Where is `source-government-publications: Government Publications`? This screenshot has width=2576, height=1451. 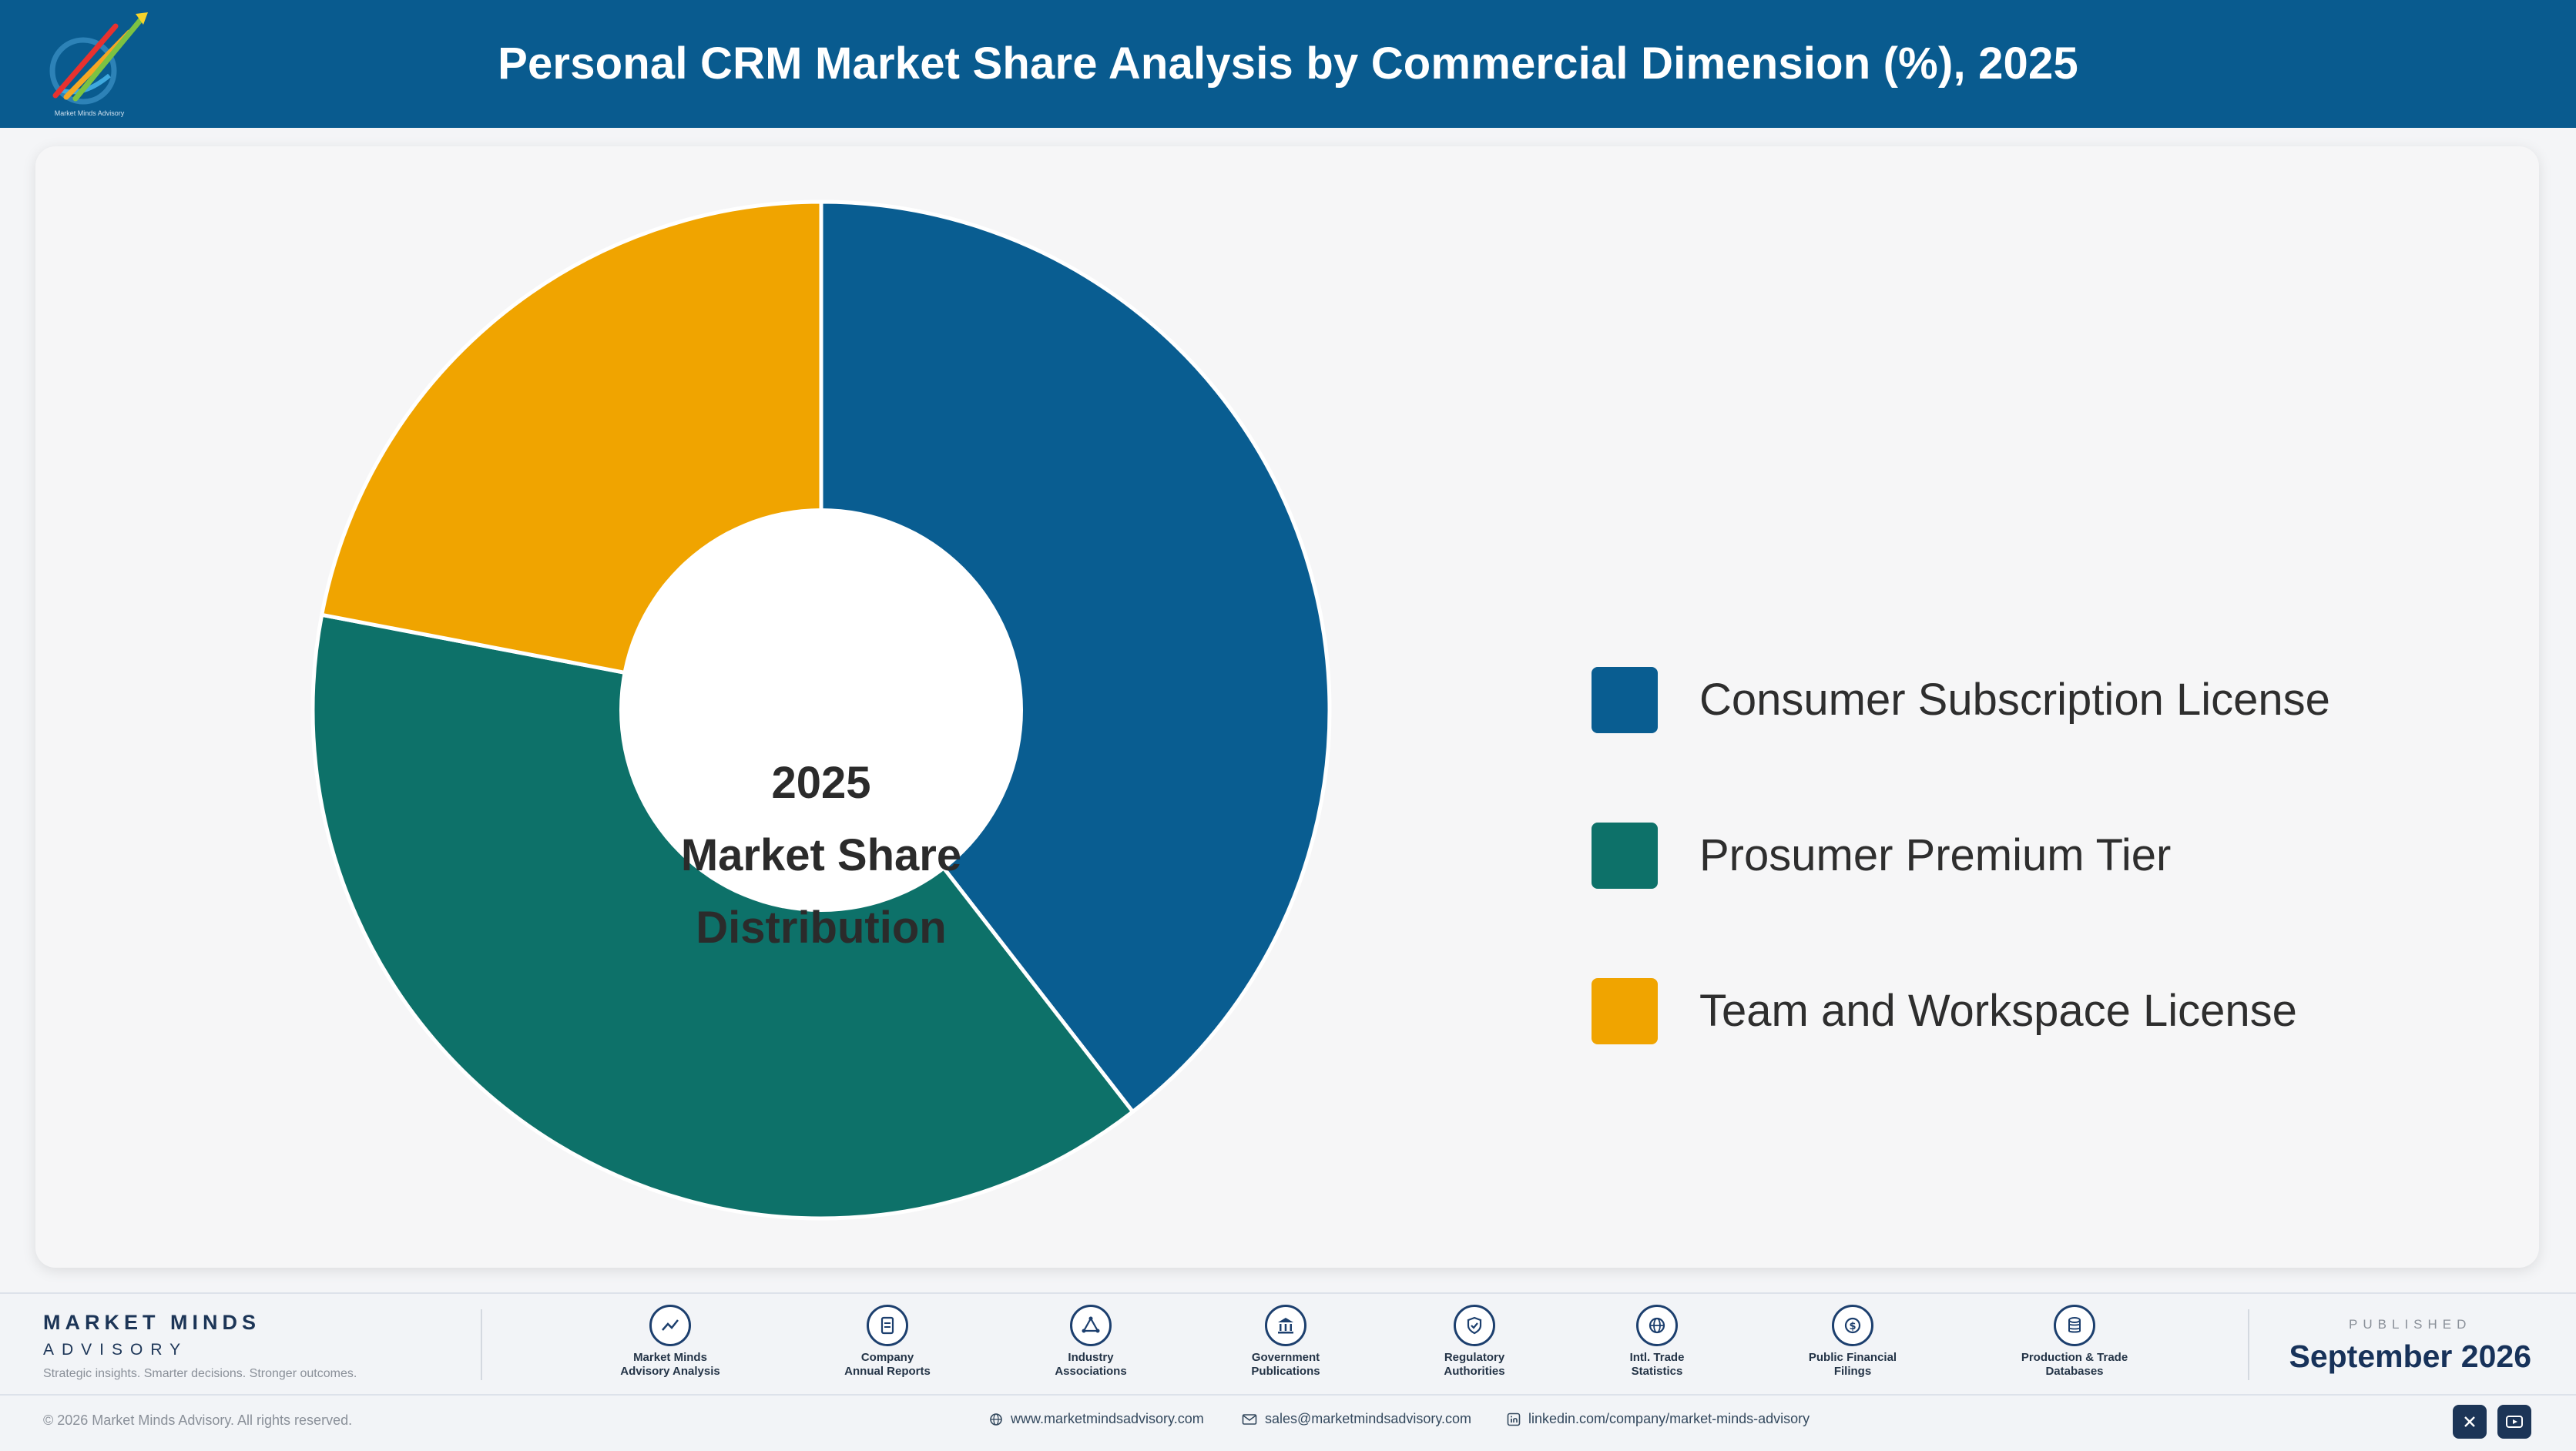 source-government-publications: Government Publications is located at coordinates (1285, 1342).